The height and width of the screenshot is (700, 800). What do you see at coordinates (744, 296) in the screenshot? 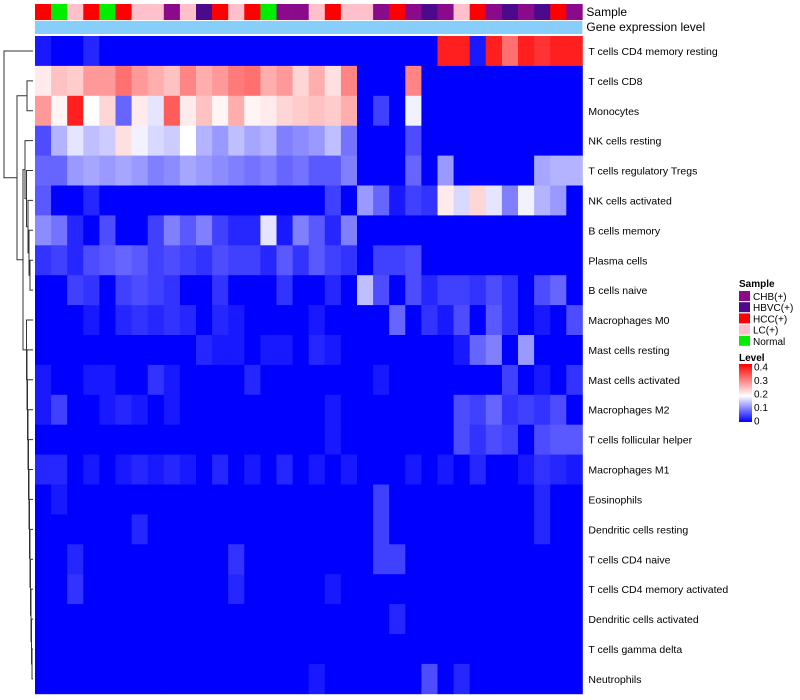
I see `sample-legend-swatch` at bounding box center [744, 296].